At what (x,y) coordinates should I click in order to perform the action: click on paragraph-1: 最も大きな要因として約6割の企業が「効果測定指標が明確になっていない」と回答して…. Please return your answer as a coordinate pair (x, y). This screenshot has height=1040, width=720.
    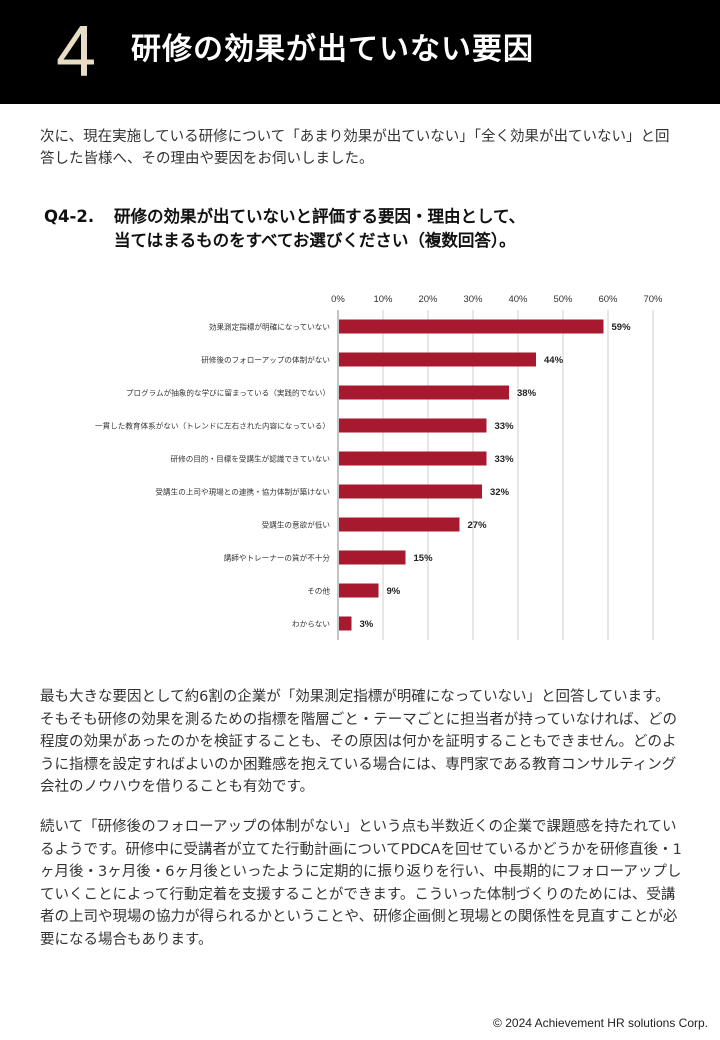
    Looking at the image, I should click on (358, 742).